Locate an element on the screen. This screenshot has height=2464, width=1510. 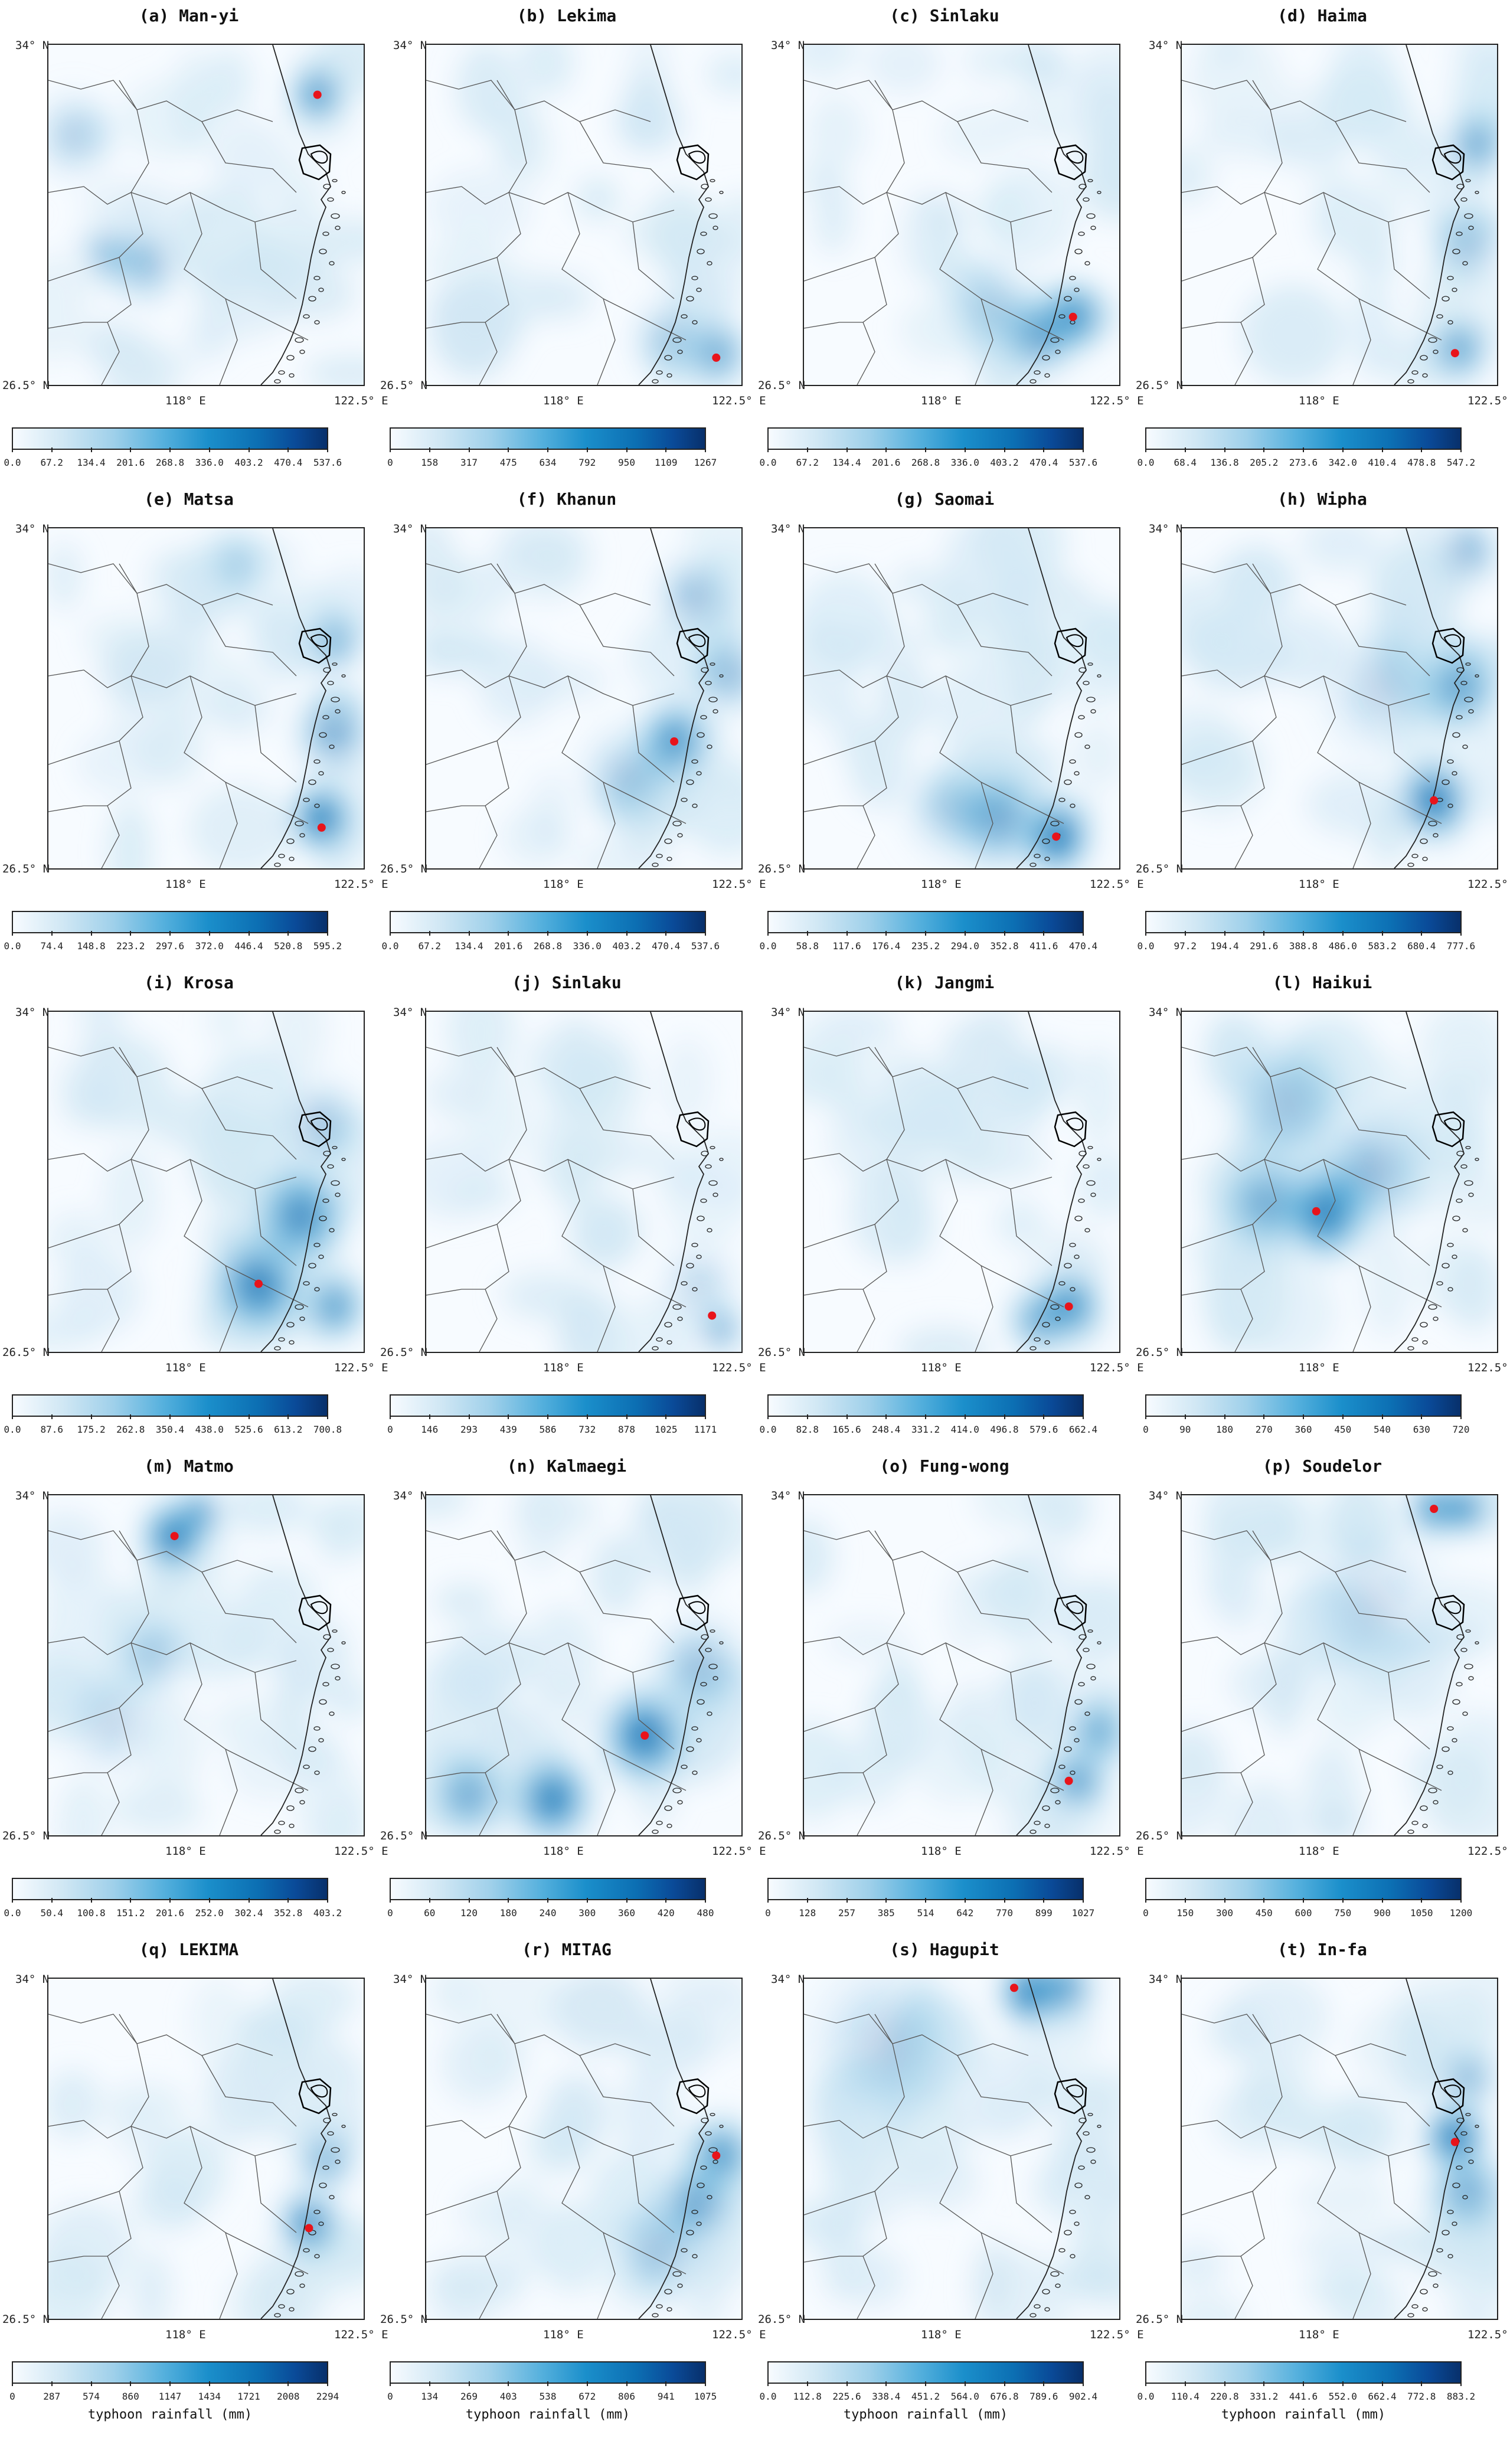
typhoon-center-marker is located at coordinates (716, 357).